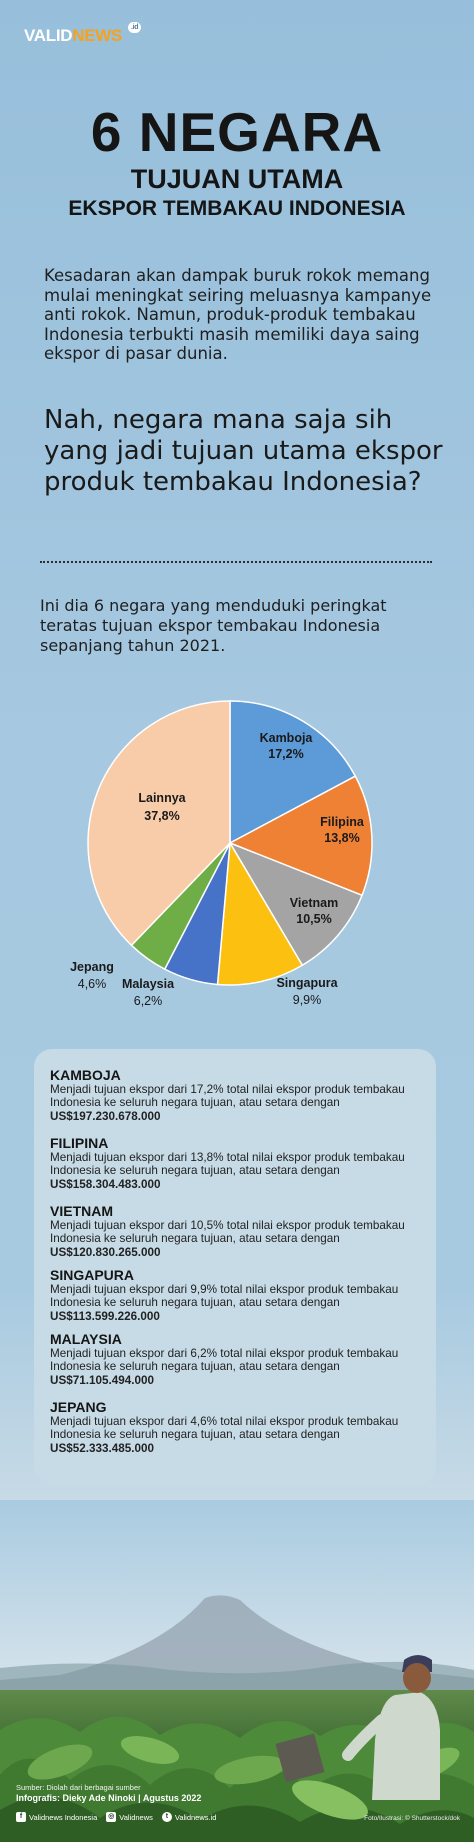 Image resolution: width=474 pixels, height=1842 pixels. I want to click on detail-country-name: JEPANG, so click(78, 1407).